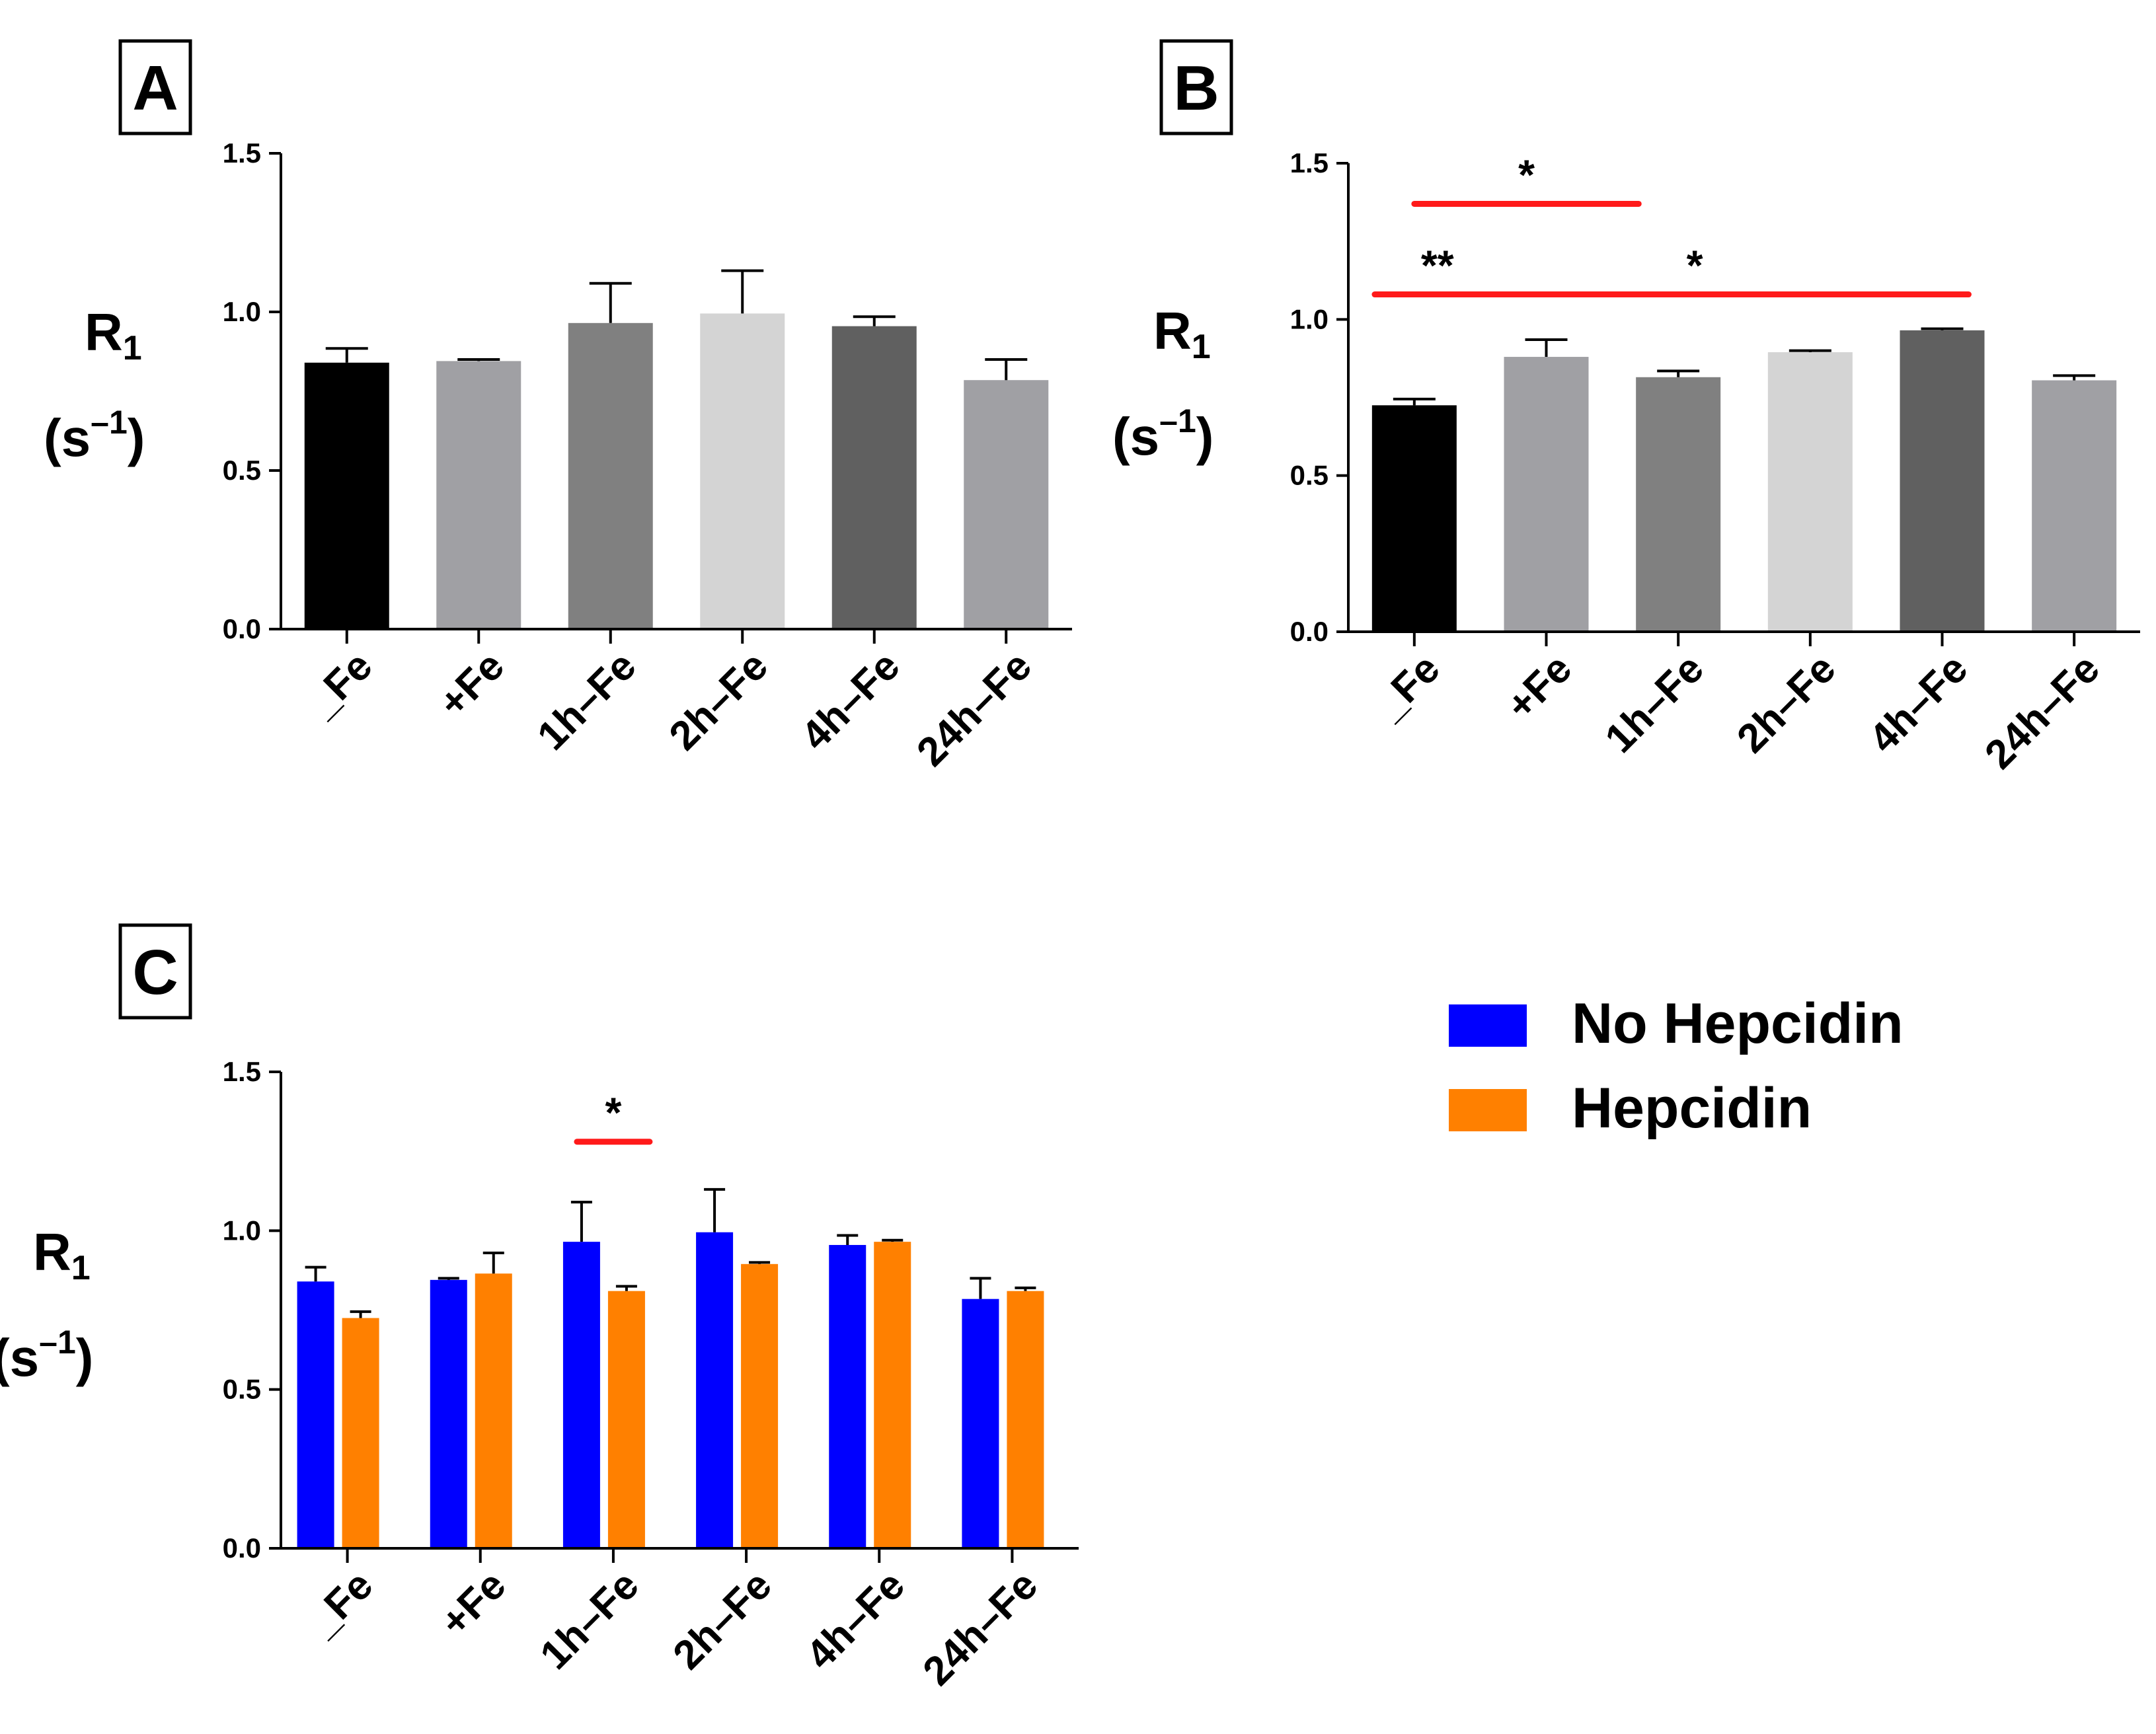 The height and width of the screenshot is (1734, 2156). What do you see at coordinates (1309, 162) in the screenshot?
I see `panel-b-ytick-label-3: 1.5` at bounding box center [1309, 162].